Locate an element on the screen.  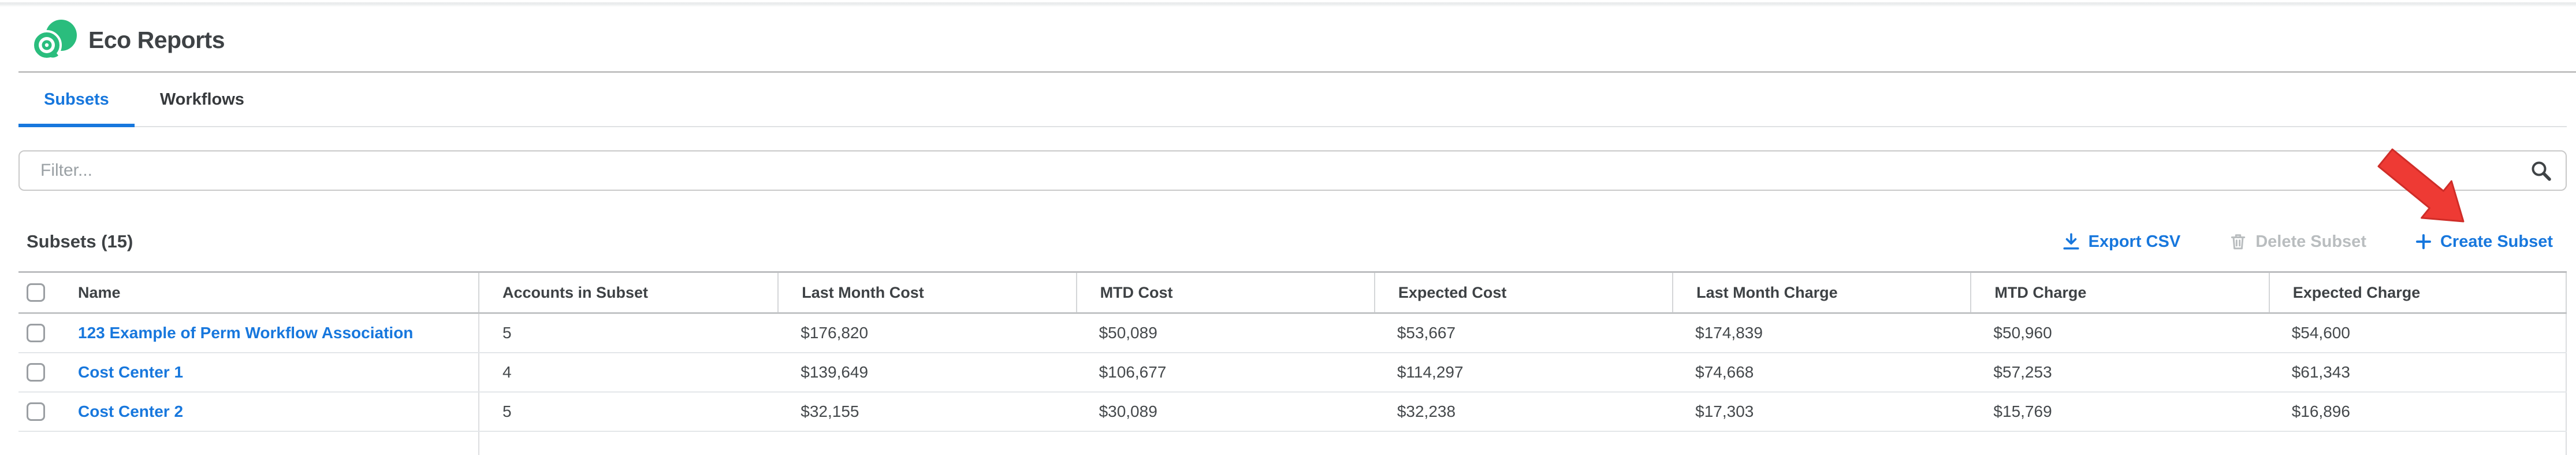
cell-mtd-cost: $106,677 is located at coordinates (1133, 372).